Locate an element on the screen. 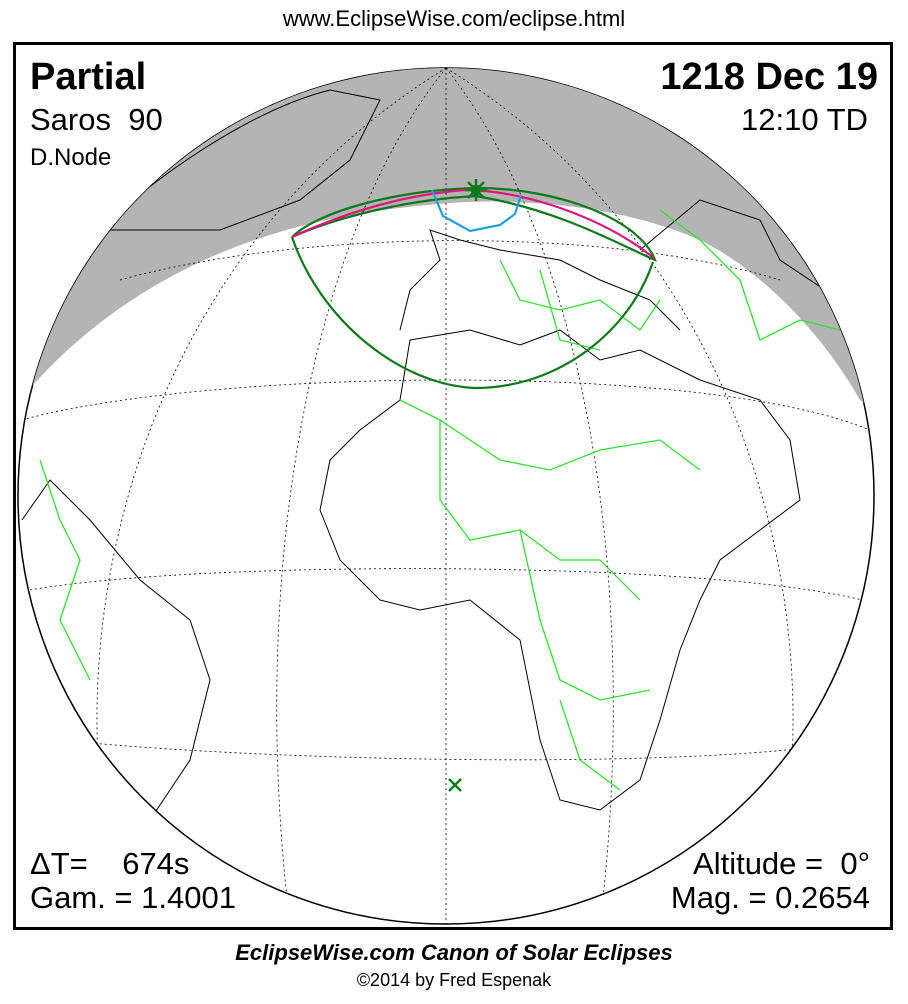 Image resolution: width=908 pixels, height=1004 pixels. star-icon is located at coordinates (476, 190).